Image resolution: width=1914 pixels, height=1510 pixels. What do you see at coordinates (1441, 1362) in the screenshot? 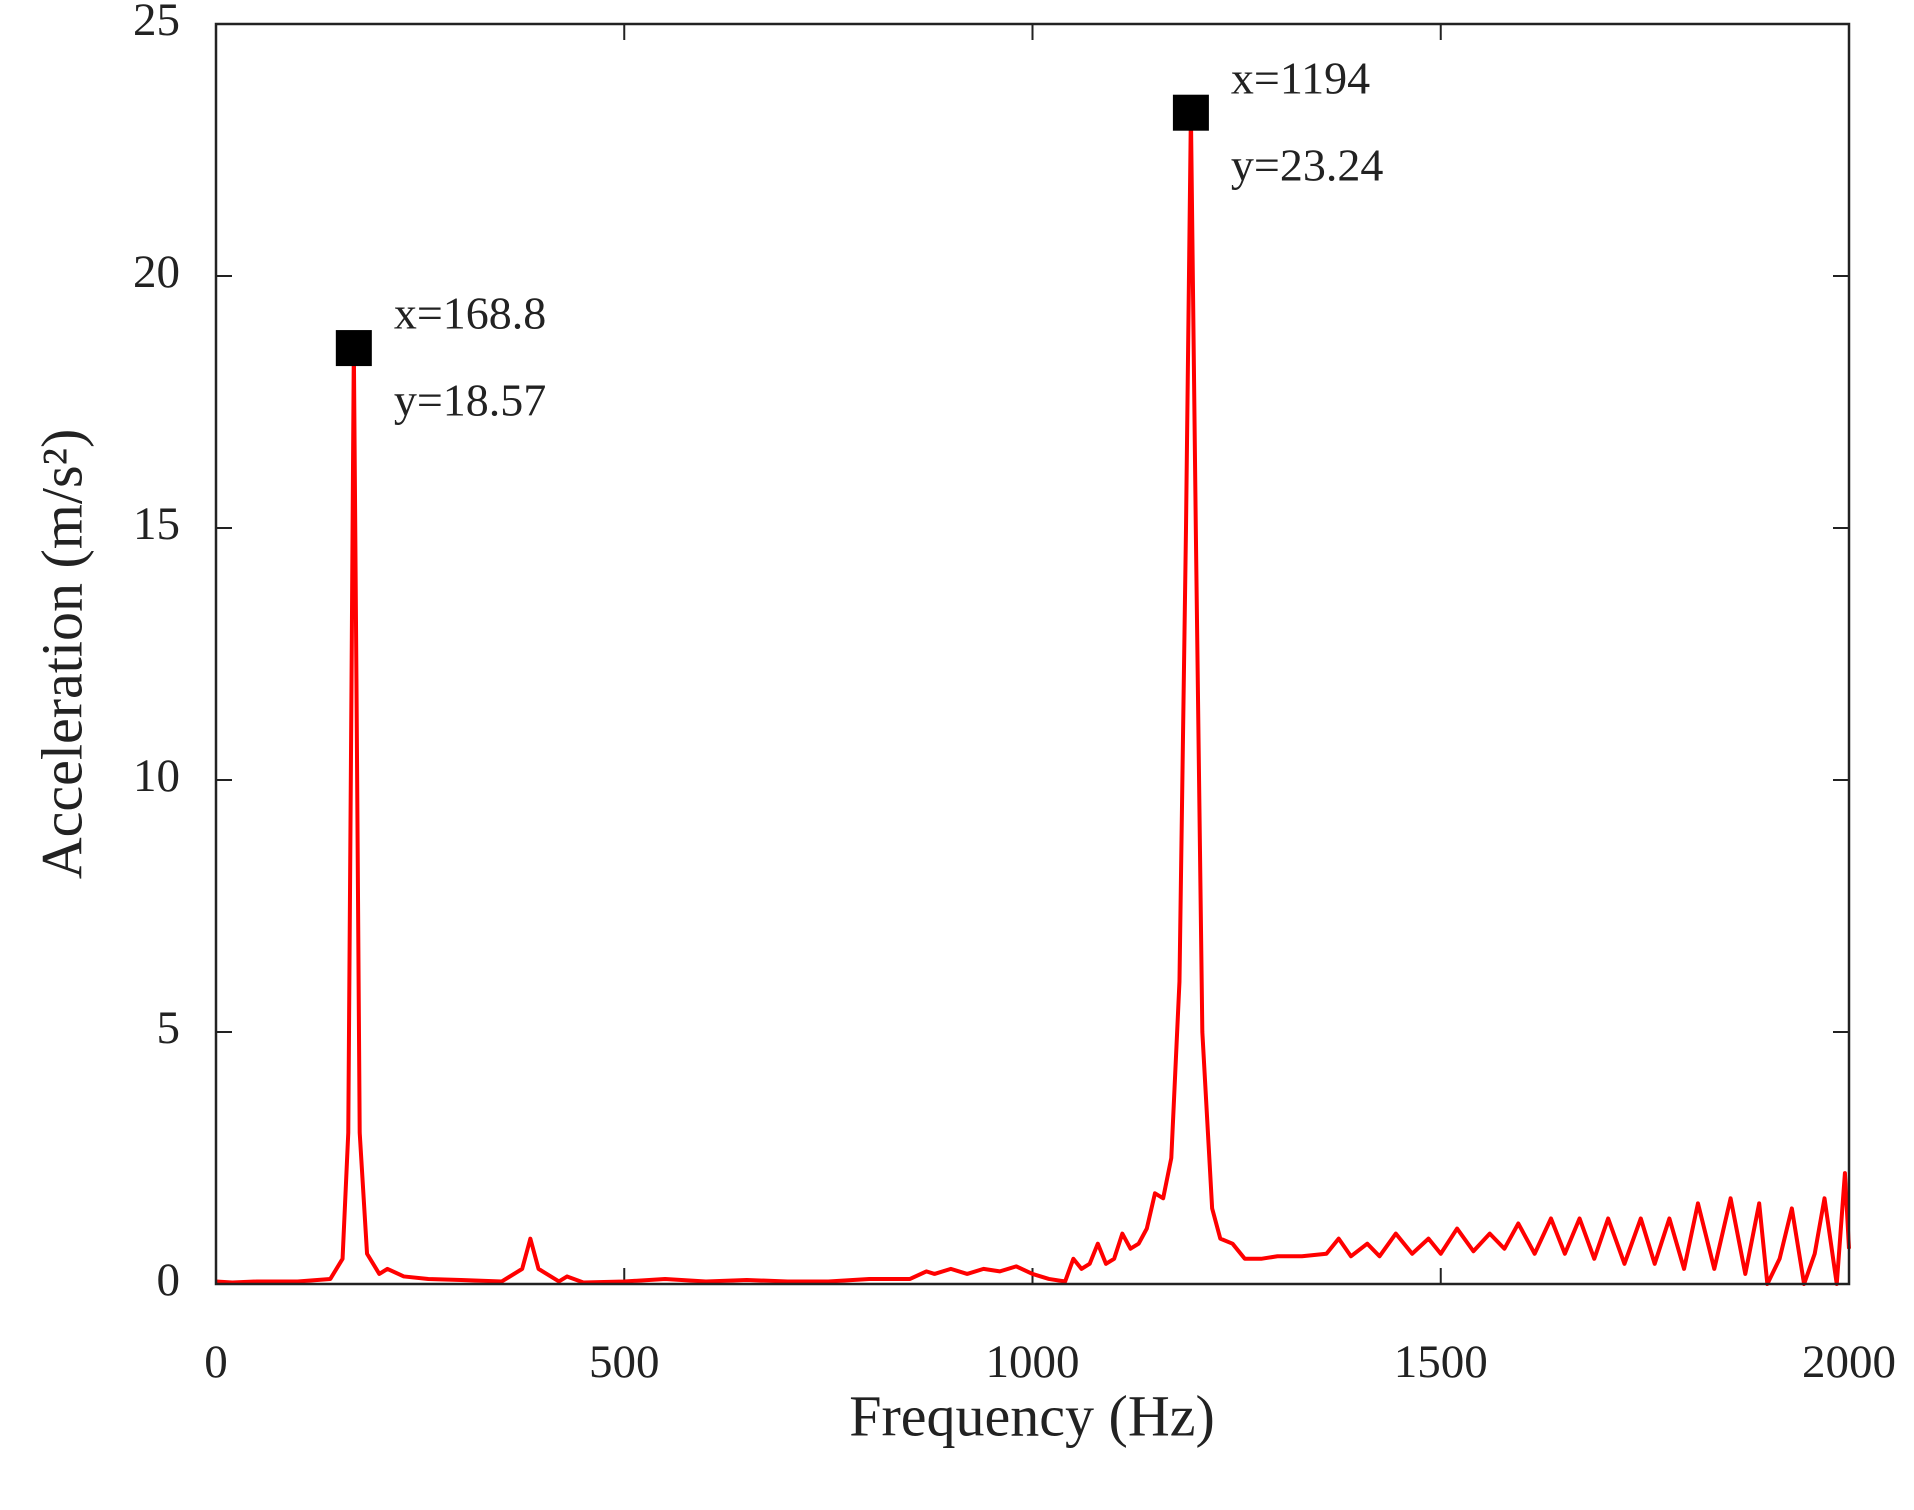
I see `x-tick-label: 1500` at bounding box center [1441, 1362].